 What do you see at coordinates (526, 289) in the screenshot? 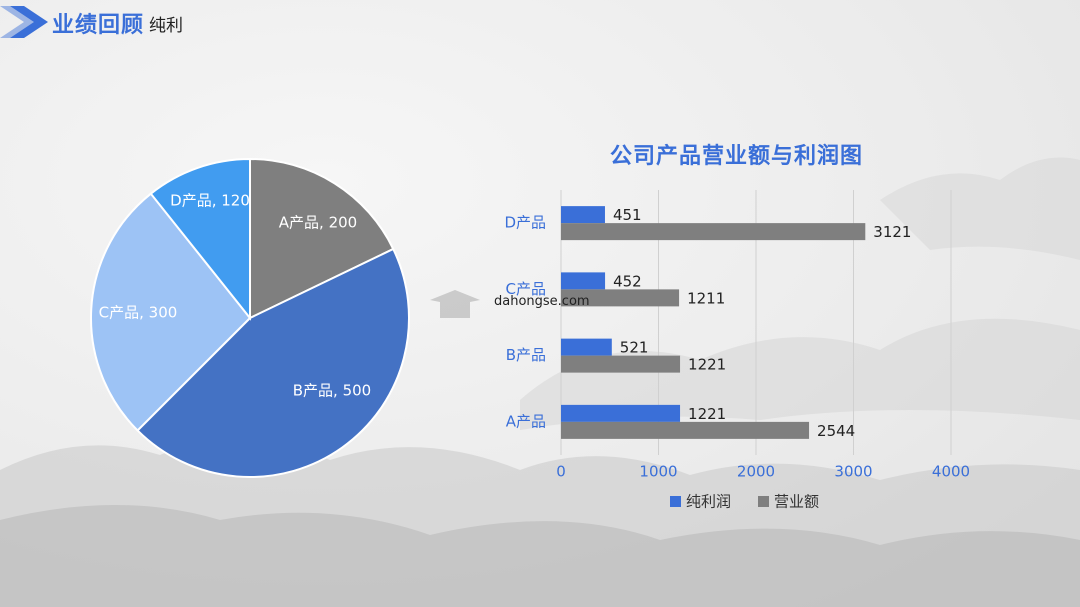
I see `y-category-label: C产品` at bounding box center [526, 289].